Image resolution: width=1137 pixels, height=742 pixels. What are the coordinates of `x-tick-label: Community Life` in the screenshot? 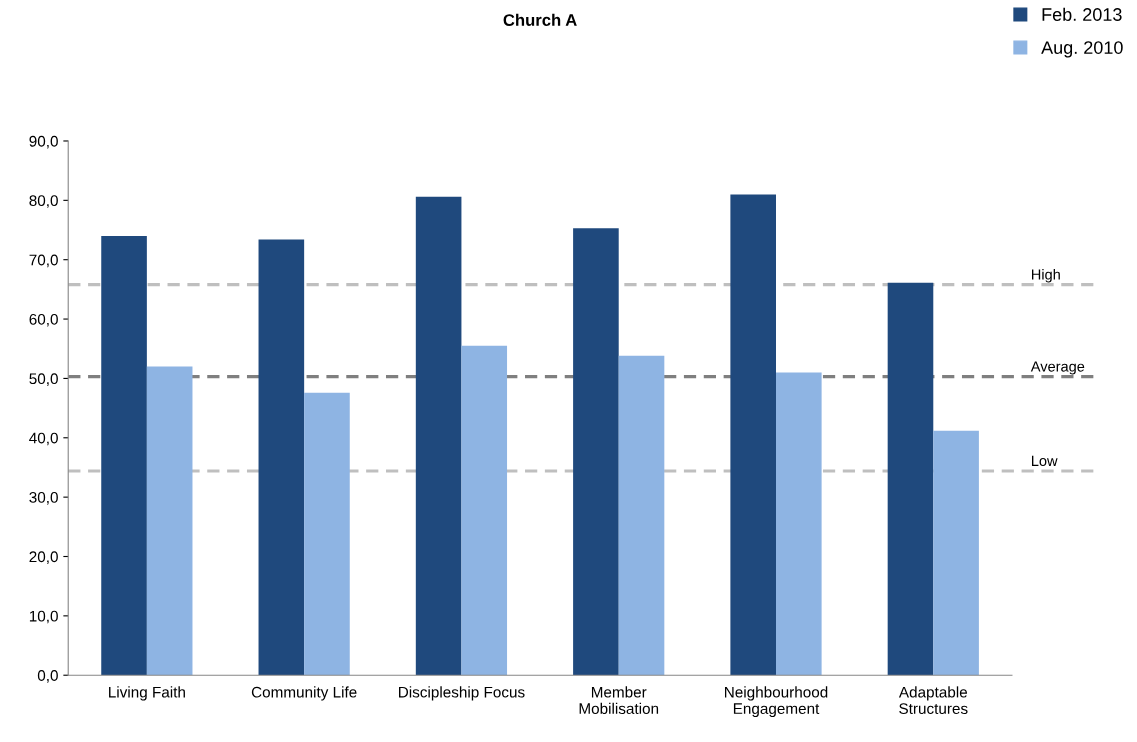 It's located at (304, 693).